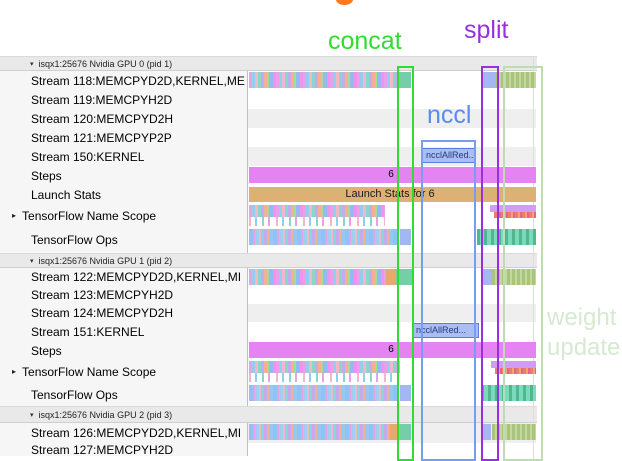 Image resolution: width=622 pixels, height=461 pixels. Describe the element at coordinates (105, 63) in the screenshot. I see `section-header-text: isqx1:25676 Nvidia GPU 0 (pid 1)` at that location.